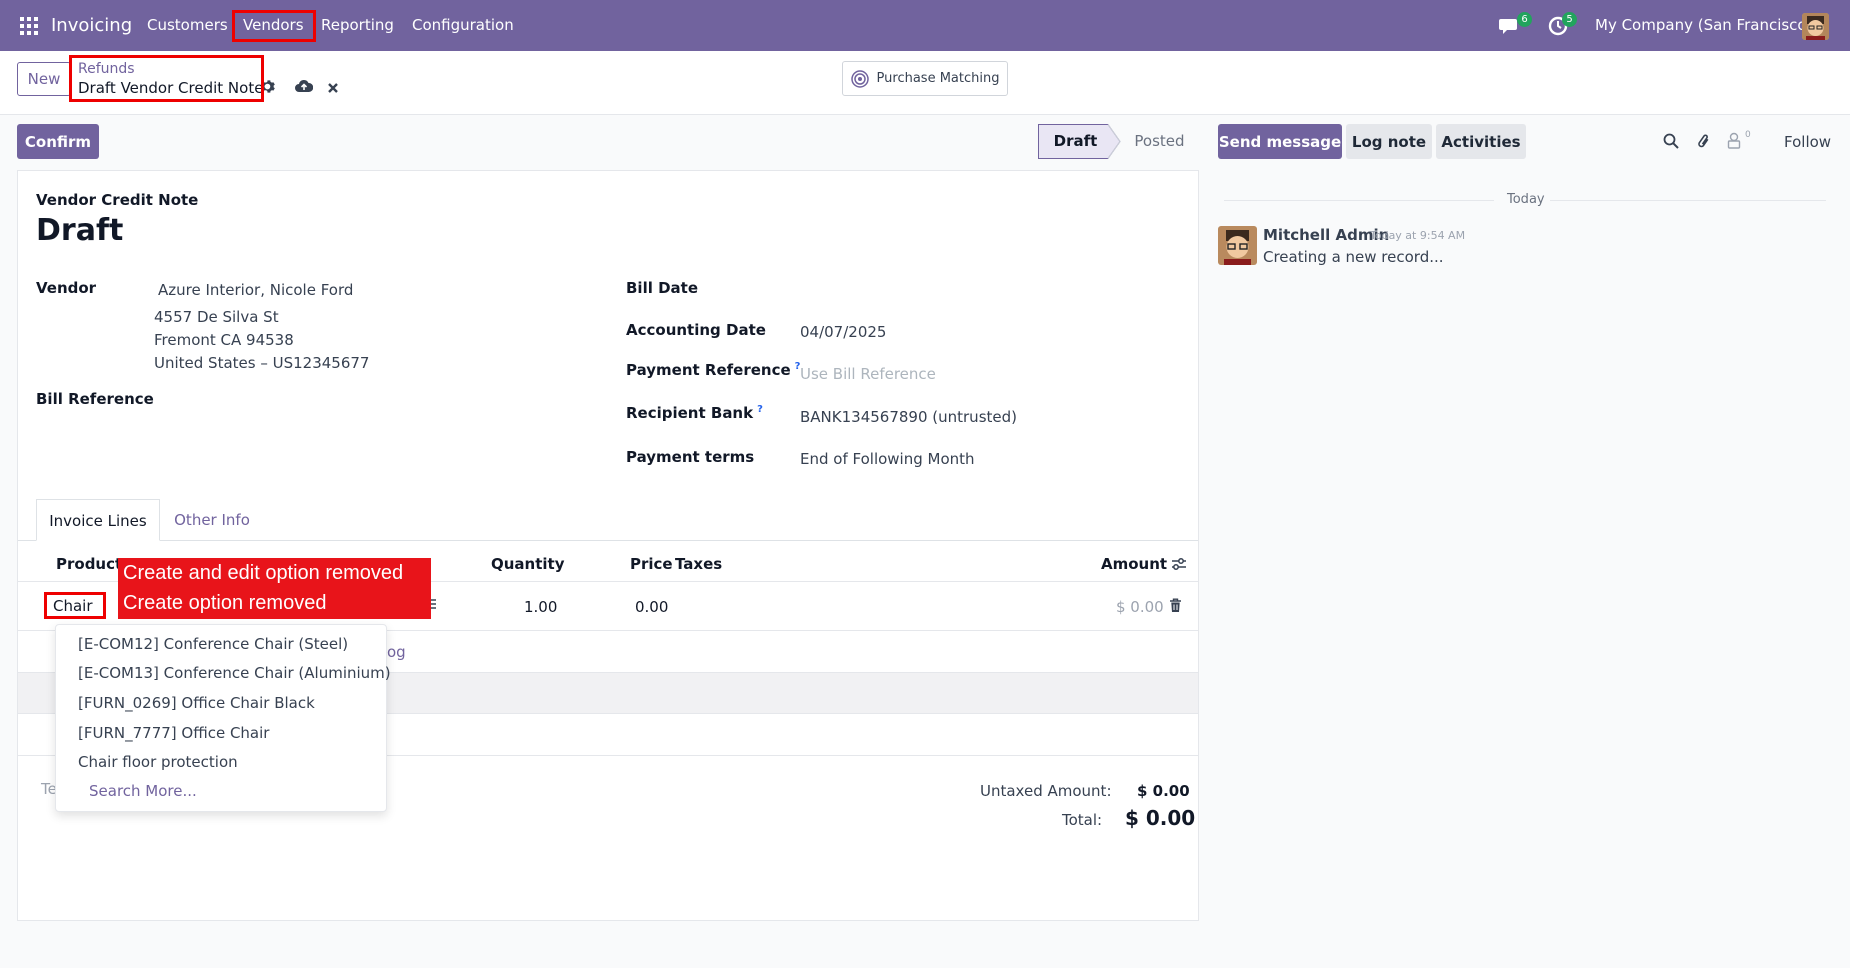  Describe the element at coordinates (117, 200) in the screenshot. I see `document-type: Vendor Credit Note` at that location.